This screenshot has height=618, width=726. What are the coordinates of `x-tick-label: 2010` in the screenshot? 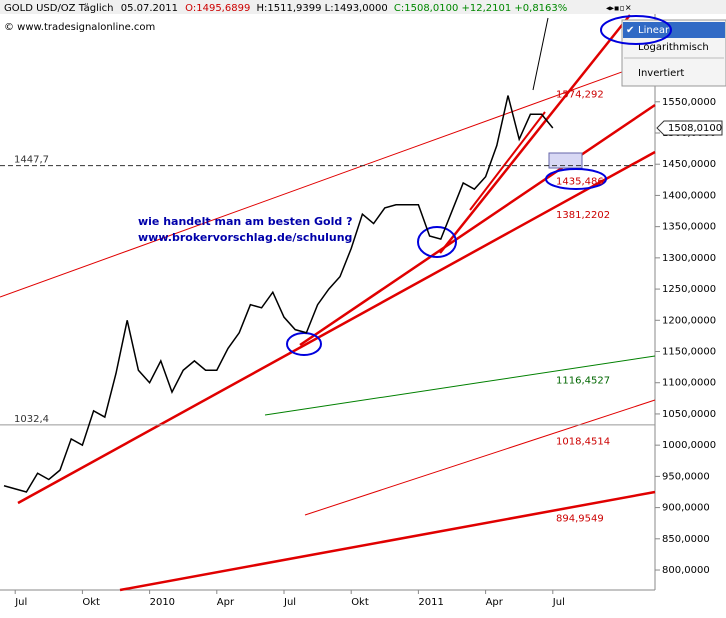 It's located at (162, 602).